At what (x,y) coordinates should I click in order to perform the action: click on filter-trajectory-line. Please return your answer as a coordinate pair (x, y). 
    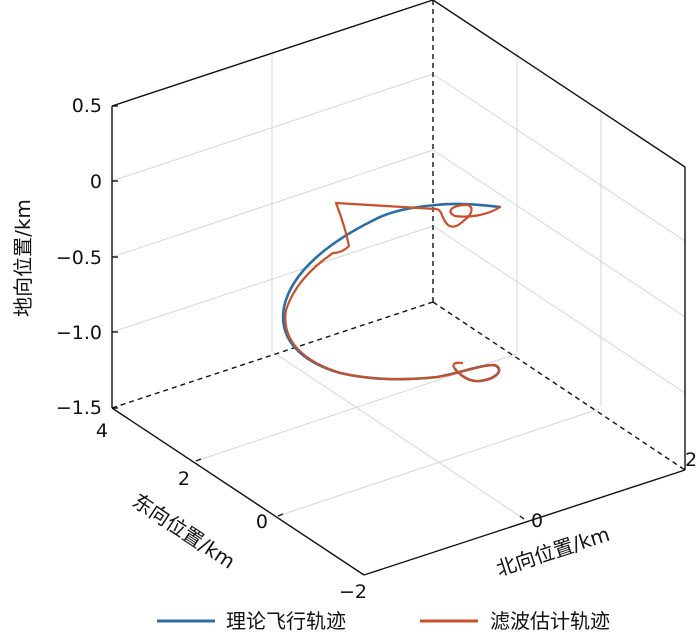
    Looking at the image, I should click on (393, 292).